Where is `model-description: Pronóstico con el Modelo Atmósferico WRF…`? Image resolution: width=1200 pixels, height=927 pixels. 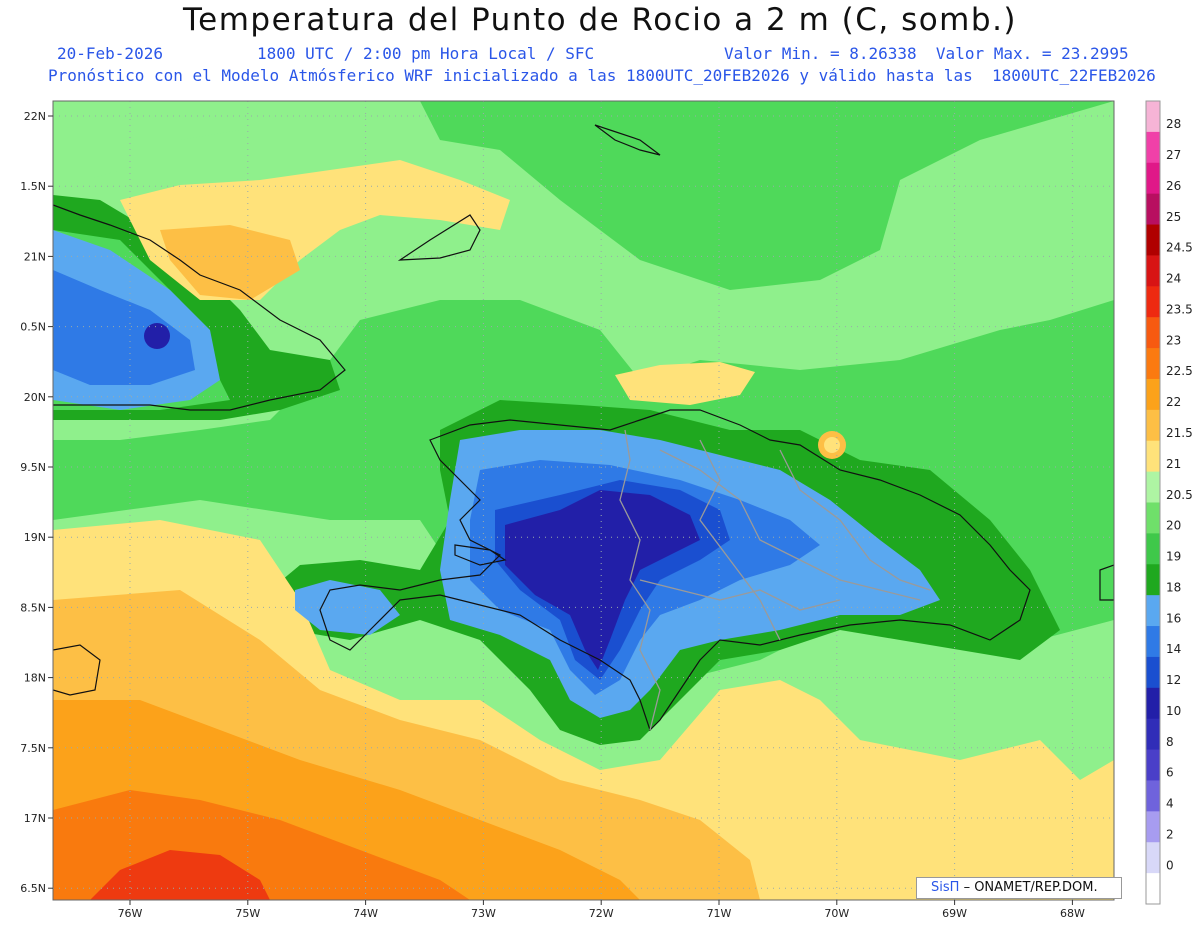 model-description: Pronóstico con el Modelo Atmósferico WRF… is located at coordinates (602, 75).